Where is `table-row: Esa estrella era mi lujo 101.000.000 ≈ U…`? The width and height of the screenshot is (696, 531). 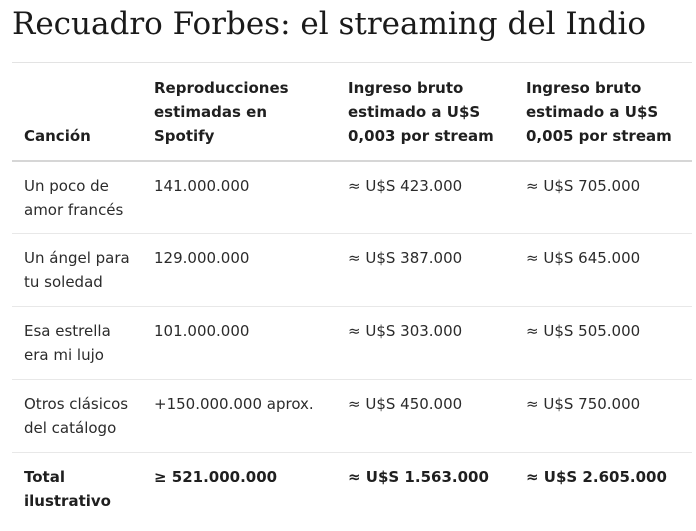 table-row: Esa estrella era mi lujo 101.000.000 ≈ U… is located at coordinates (352, 343).